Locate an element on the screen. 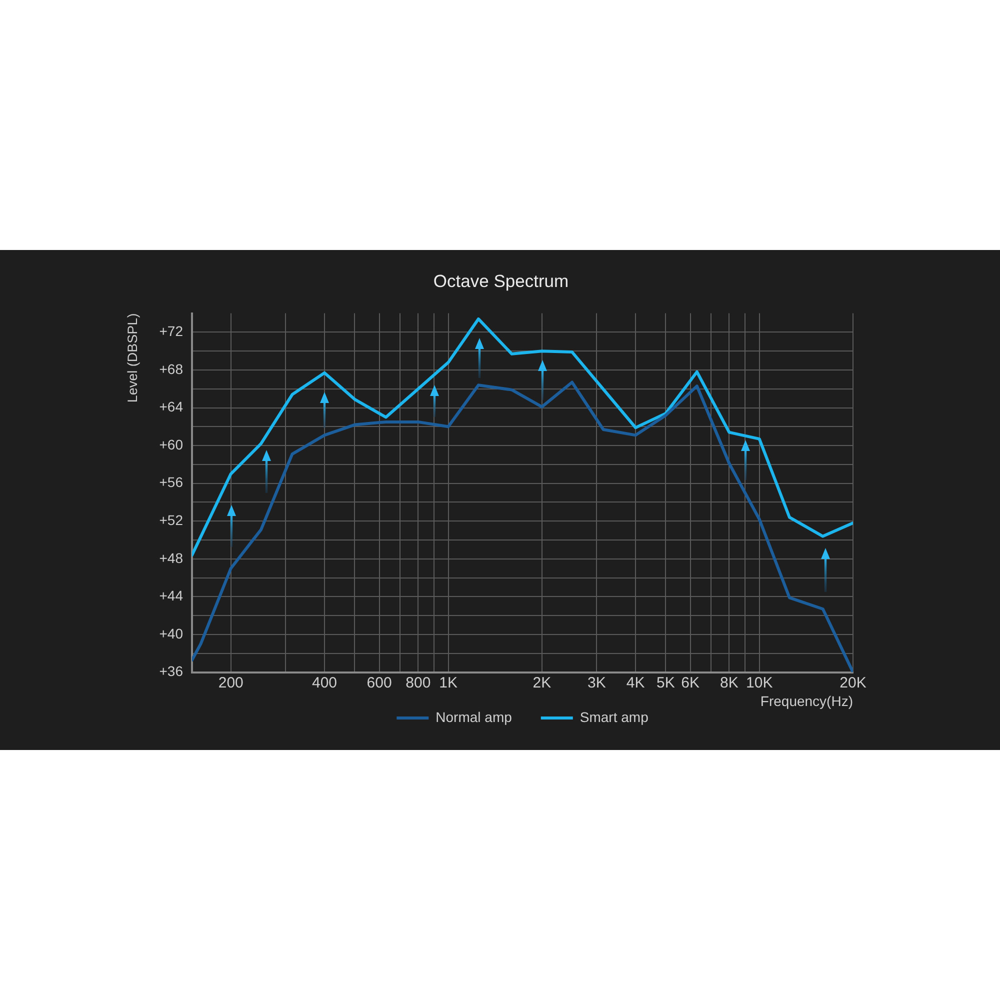 The height and width of the screenshot is (1000, 1000). x-tick-label: 2K is located at coordinates (542, 683).